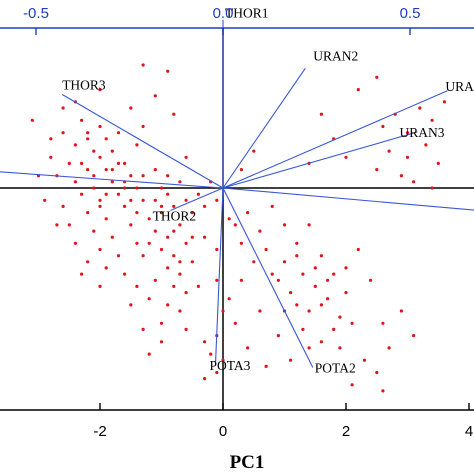  Describe the element at coordinates (247, 462) in the screenshot. I see `x-axis-title: PC1` at that location.